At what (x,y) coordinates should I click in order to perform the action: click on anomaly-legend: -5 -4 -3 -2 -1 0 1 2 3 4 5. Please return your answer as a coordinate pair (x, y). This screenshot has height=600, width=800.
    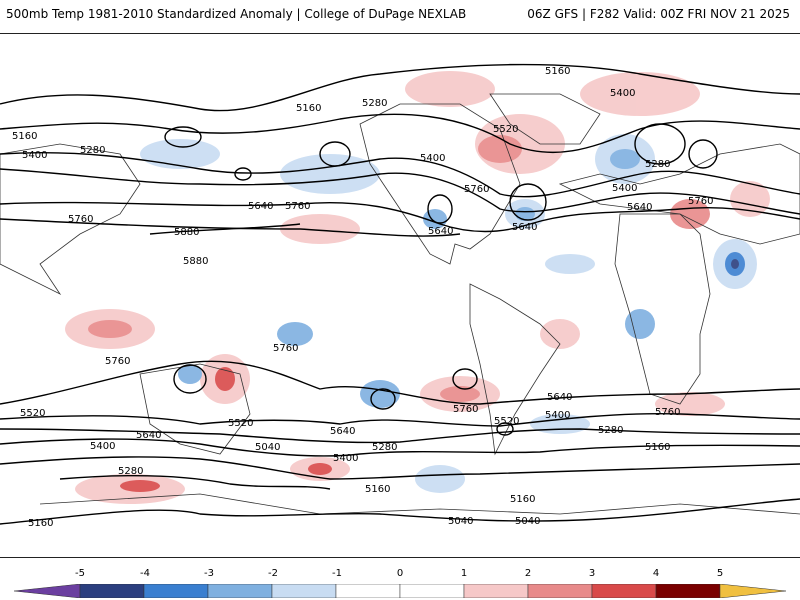
    Looking at the image, I should click on (400, 584).